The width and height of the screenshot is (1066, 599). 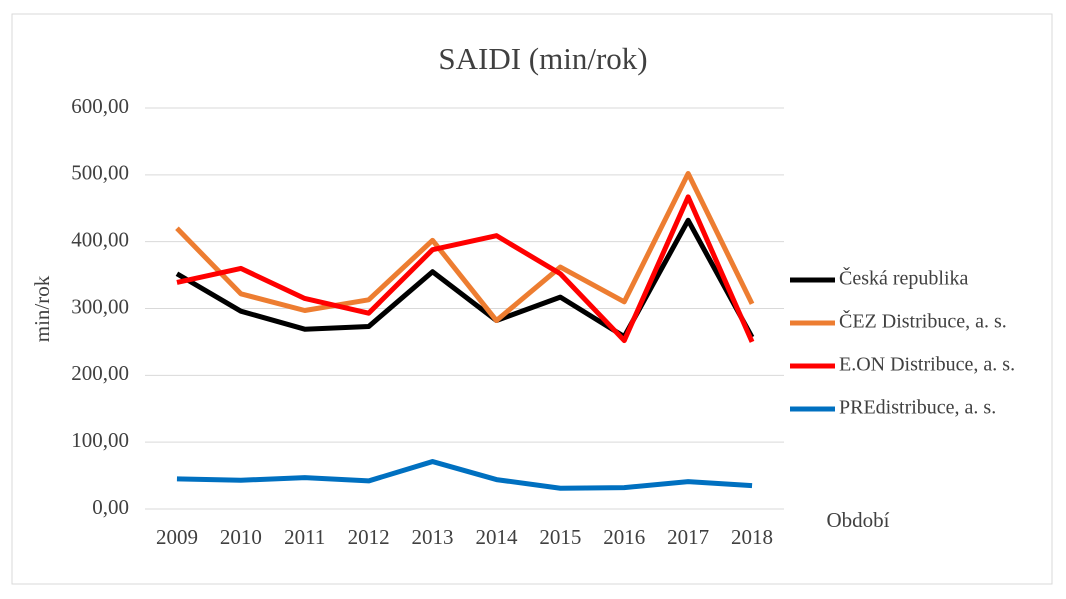 I want to click on y-tick-label: 500,00, so click(x=100, y=173).